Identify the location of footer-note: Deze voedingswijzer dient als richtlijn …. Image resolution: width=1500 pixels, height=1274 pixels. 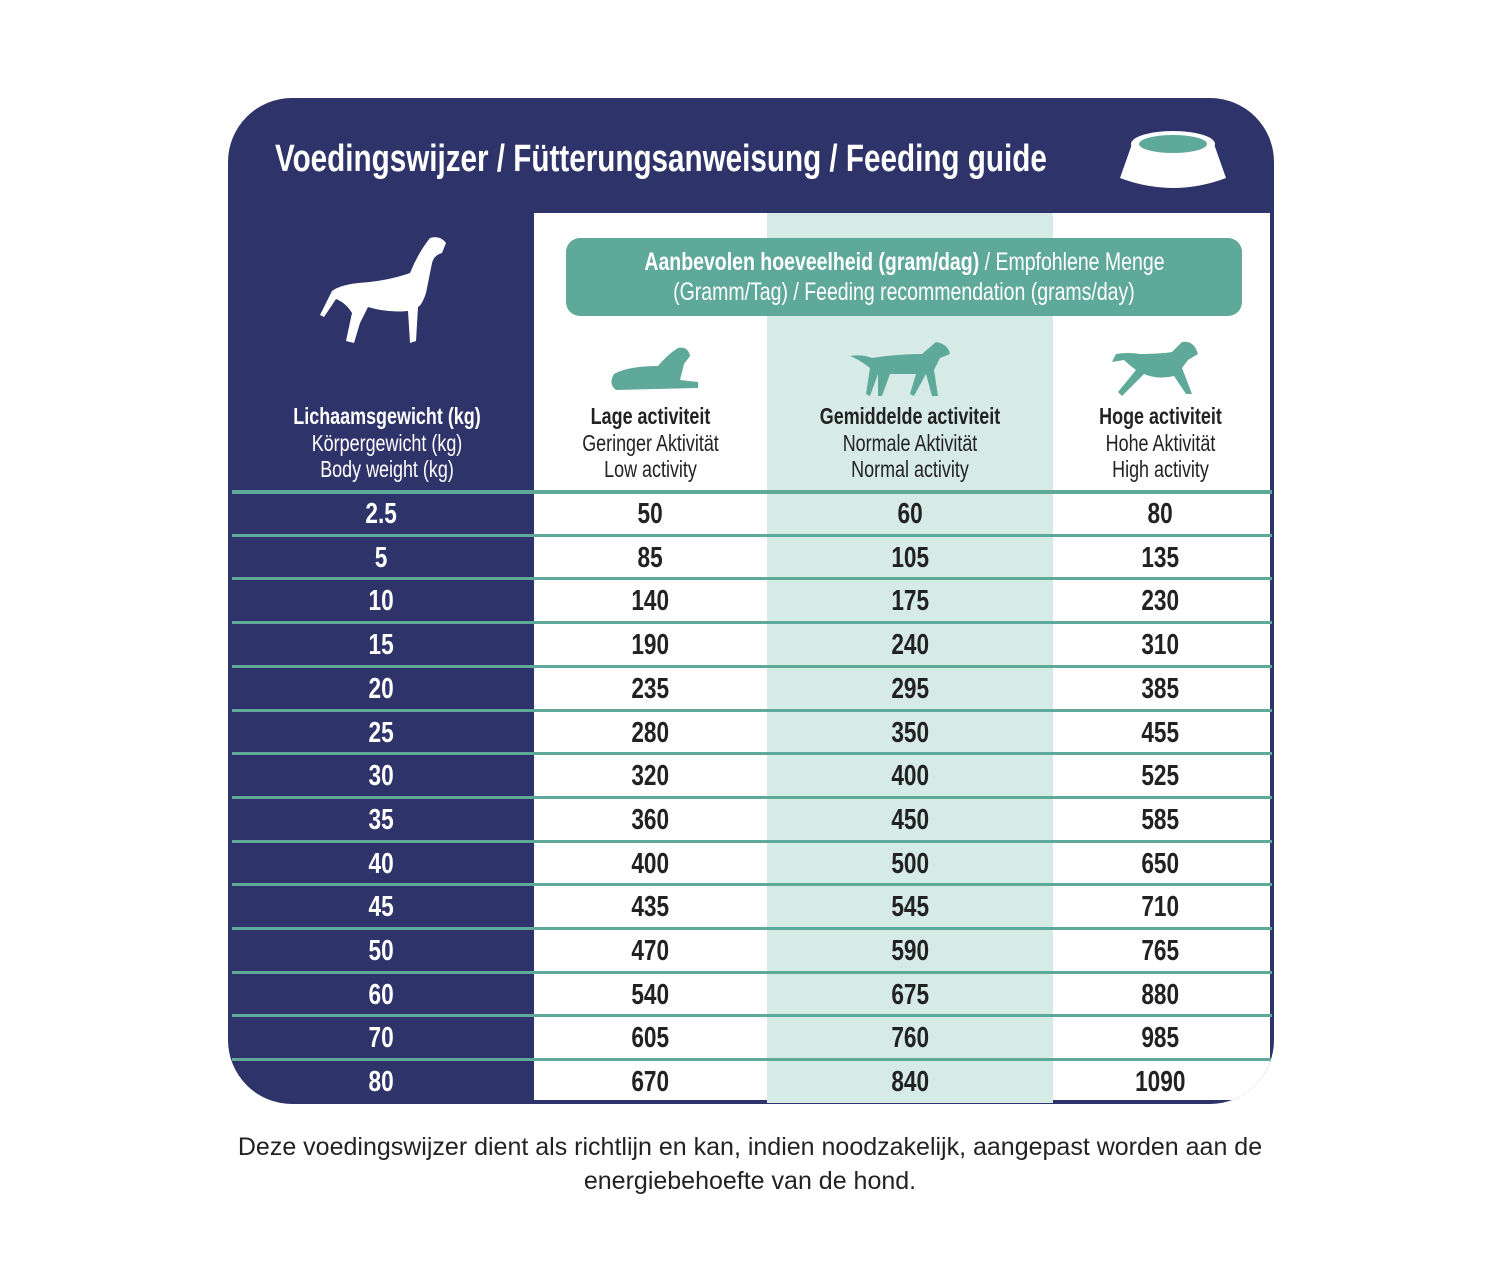
(750, 1164).